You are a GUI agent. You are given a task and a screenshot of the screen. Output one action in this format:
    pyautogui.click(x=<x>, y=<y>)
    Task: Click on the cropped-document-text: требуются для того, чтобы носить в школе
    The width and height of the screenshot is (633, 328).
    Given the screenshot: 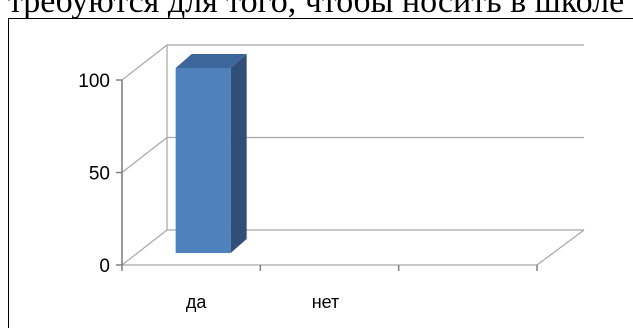 What is the action you would take?
    pyautogui.click(x=316, y=10)
    